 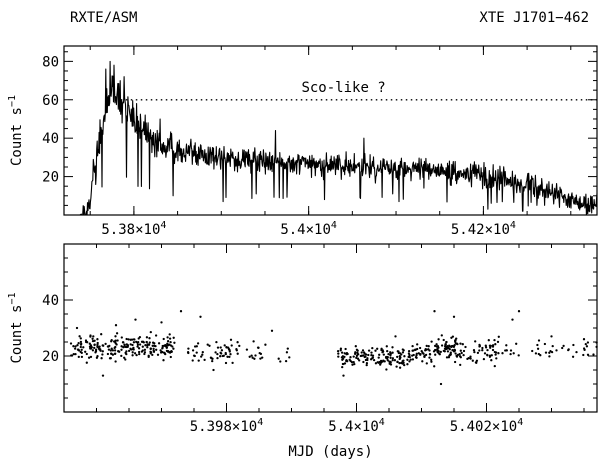 What do you see at coordinates (330, 452) in the screenshot?
I see `x-axis-label: MJD (days)` at bounding box center [330, 452].